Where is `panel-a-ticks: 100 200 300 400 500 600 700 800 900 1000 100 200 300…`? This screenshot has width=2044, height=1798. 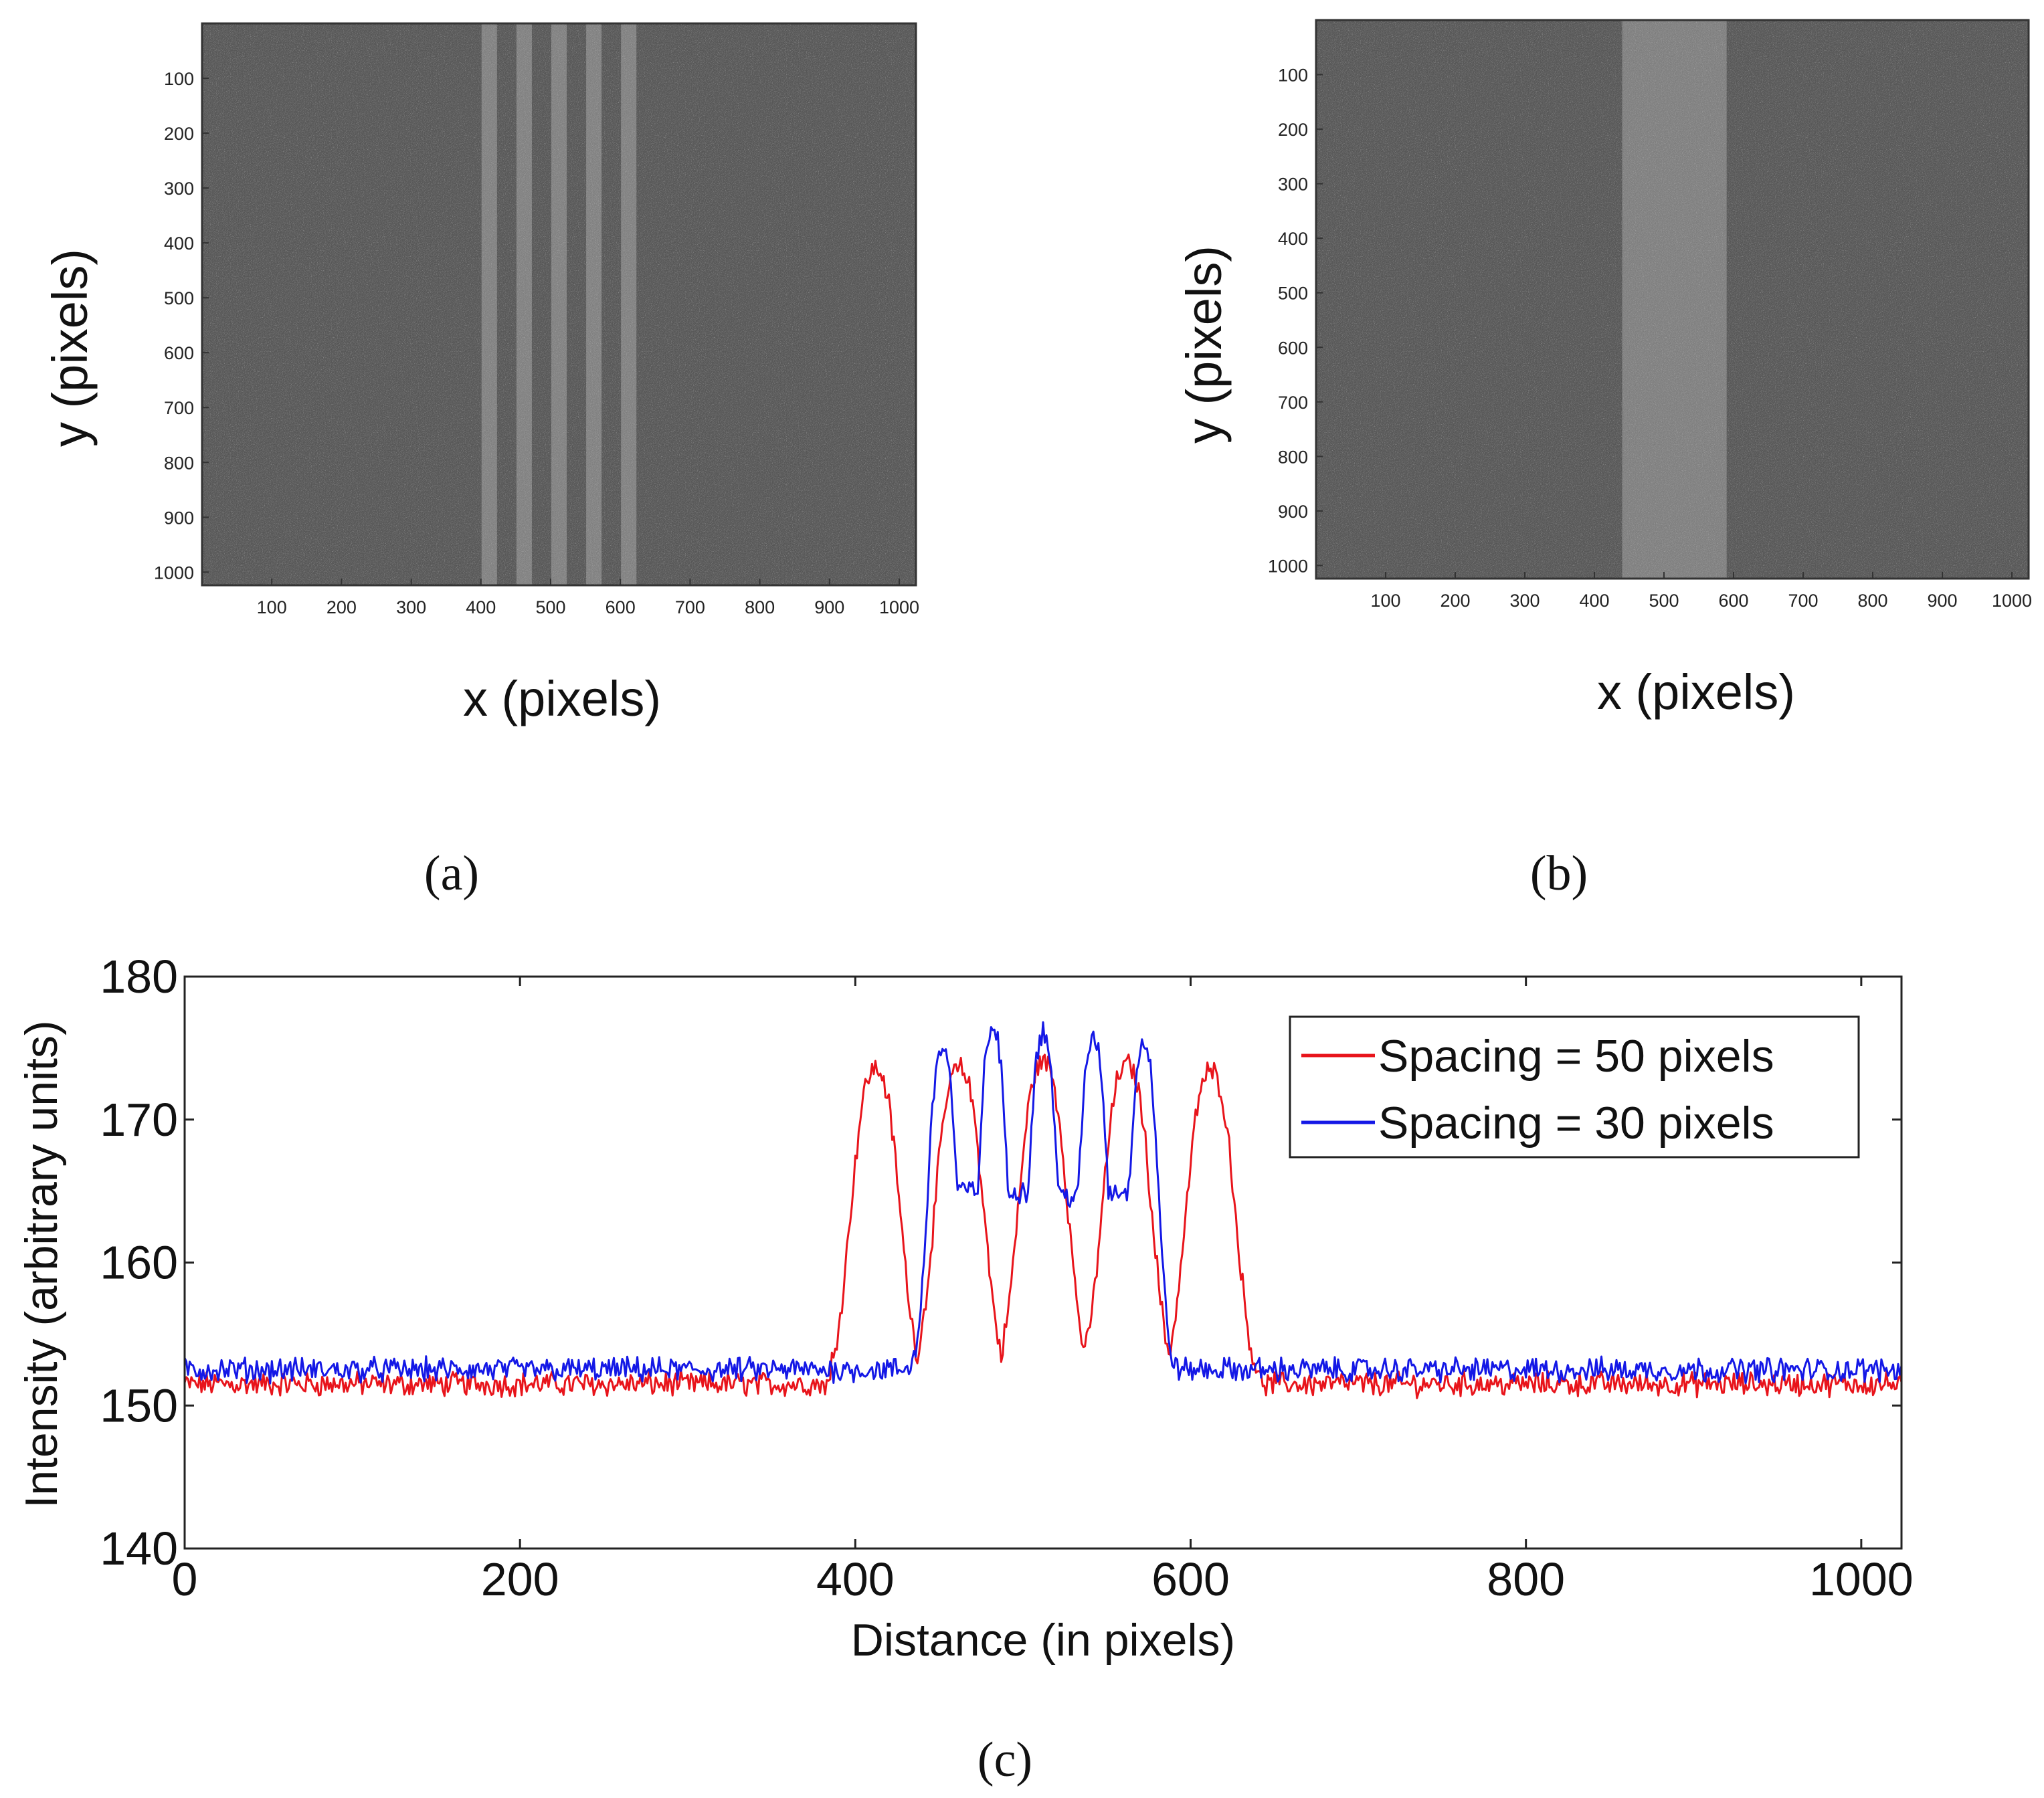 panel-a-ticks: 100 200 300 400 500 600 700 800 900 1000 100 200 300… is located at coordinates (536, 343).